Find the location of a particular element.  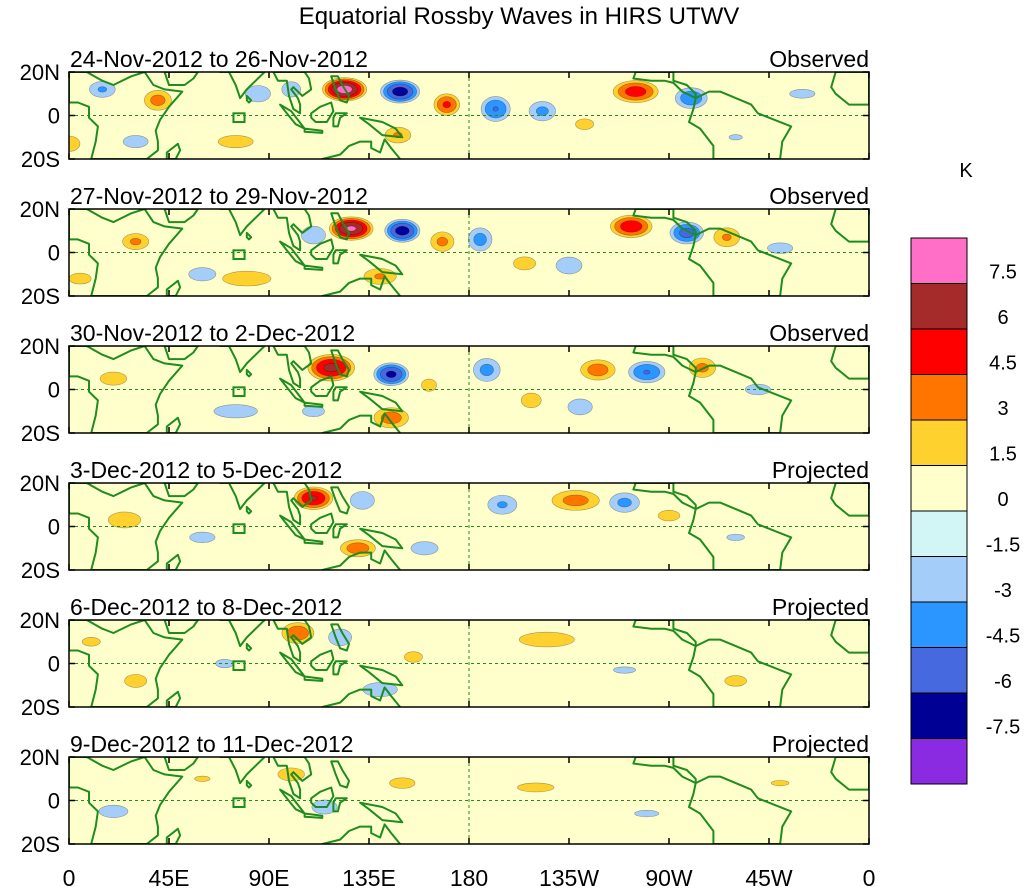

colorbar-label: 1.5 is located at coordinates (1003, 455).